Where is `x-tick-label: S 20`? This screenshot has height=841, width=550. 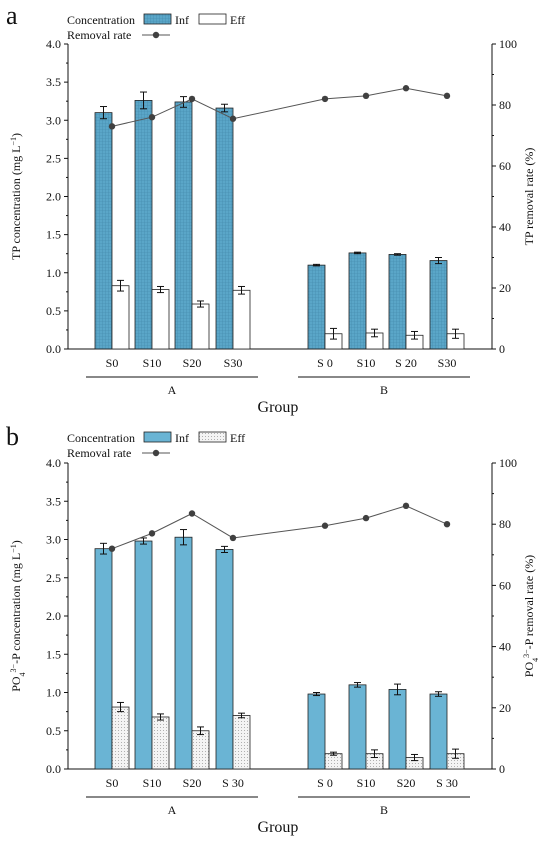 x-tick-label: S 20 is located at coordinates (406, 363).